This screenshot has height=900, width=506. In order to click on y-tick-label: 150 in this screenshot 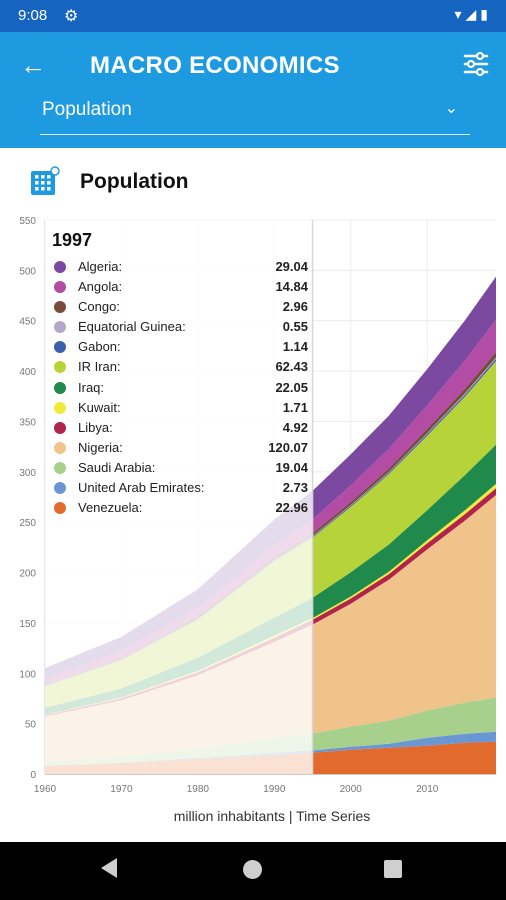, I will do `click(27, 624)`.